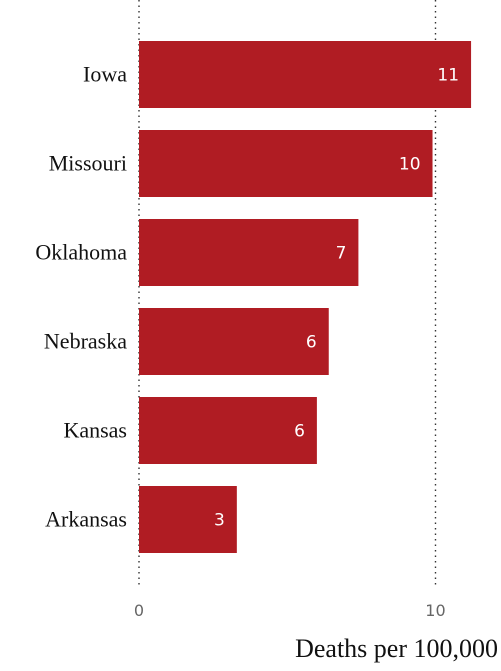 The height and width of the screenshot is (671, 501). What do you see at coordinates (81, 252) in the screenshot?
I see `category-label-oklahoma: Oklahoma` at bounding box center [81, 252].